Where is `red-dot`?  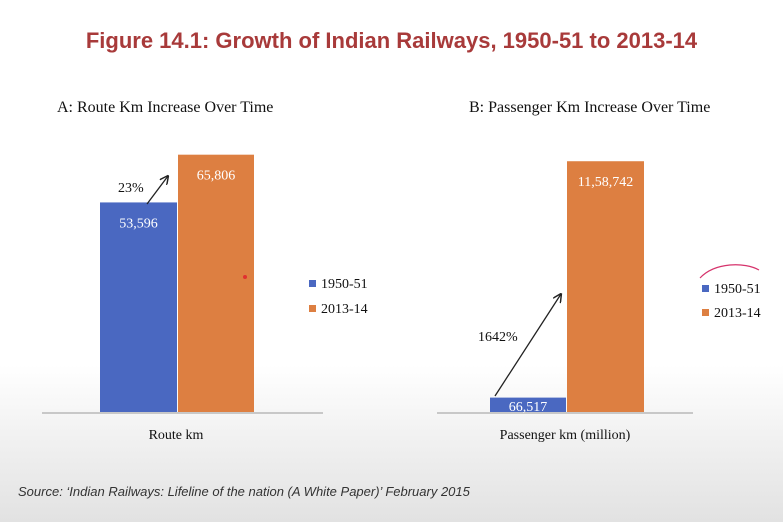
red-dot is located at coordinates (245, 277).